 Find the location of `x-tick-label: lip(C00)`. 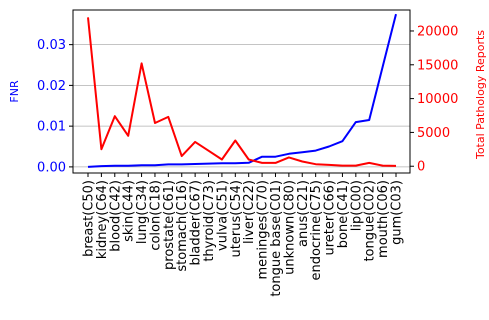

x-tick-label: lip(C00) is located at coordinates (356, 205).